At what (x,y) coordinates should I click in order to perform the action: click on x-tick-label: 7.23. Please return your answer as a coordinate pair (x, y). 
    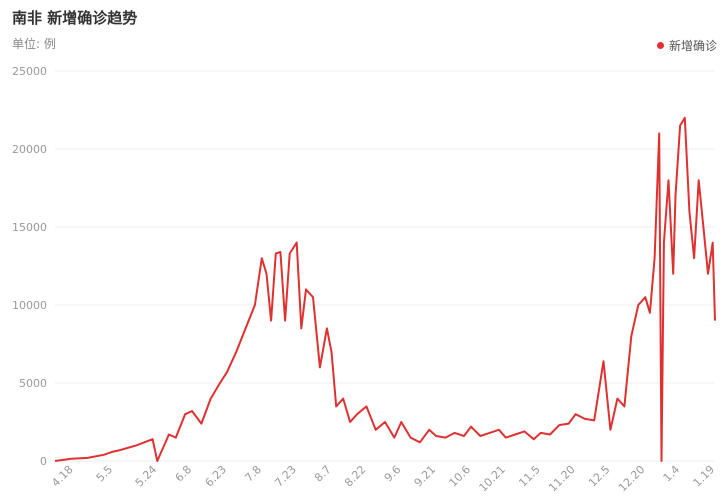
    Looking at the image, I should click on (285, 476).